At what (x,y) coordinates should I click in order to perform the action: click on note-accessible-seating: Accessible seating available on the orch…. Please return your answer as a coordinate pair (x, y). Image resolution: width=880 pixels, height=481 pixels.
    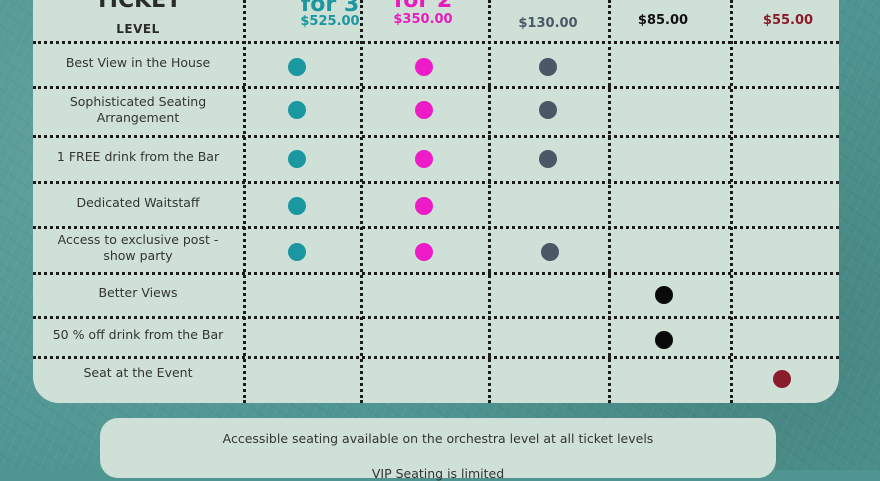
    Looking at the image, I should click on (438, 438).